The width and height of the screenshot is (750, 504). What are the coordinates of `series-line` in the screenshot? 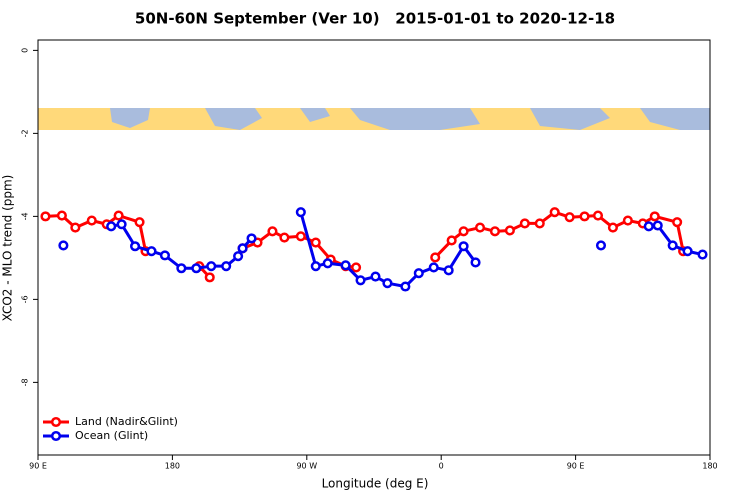 It's located at (365, 244).